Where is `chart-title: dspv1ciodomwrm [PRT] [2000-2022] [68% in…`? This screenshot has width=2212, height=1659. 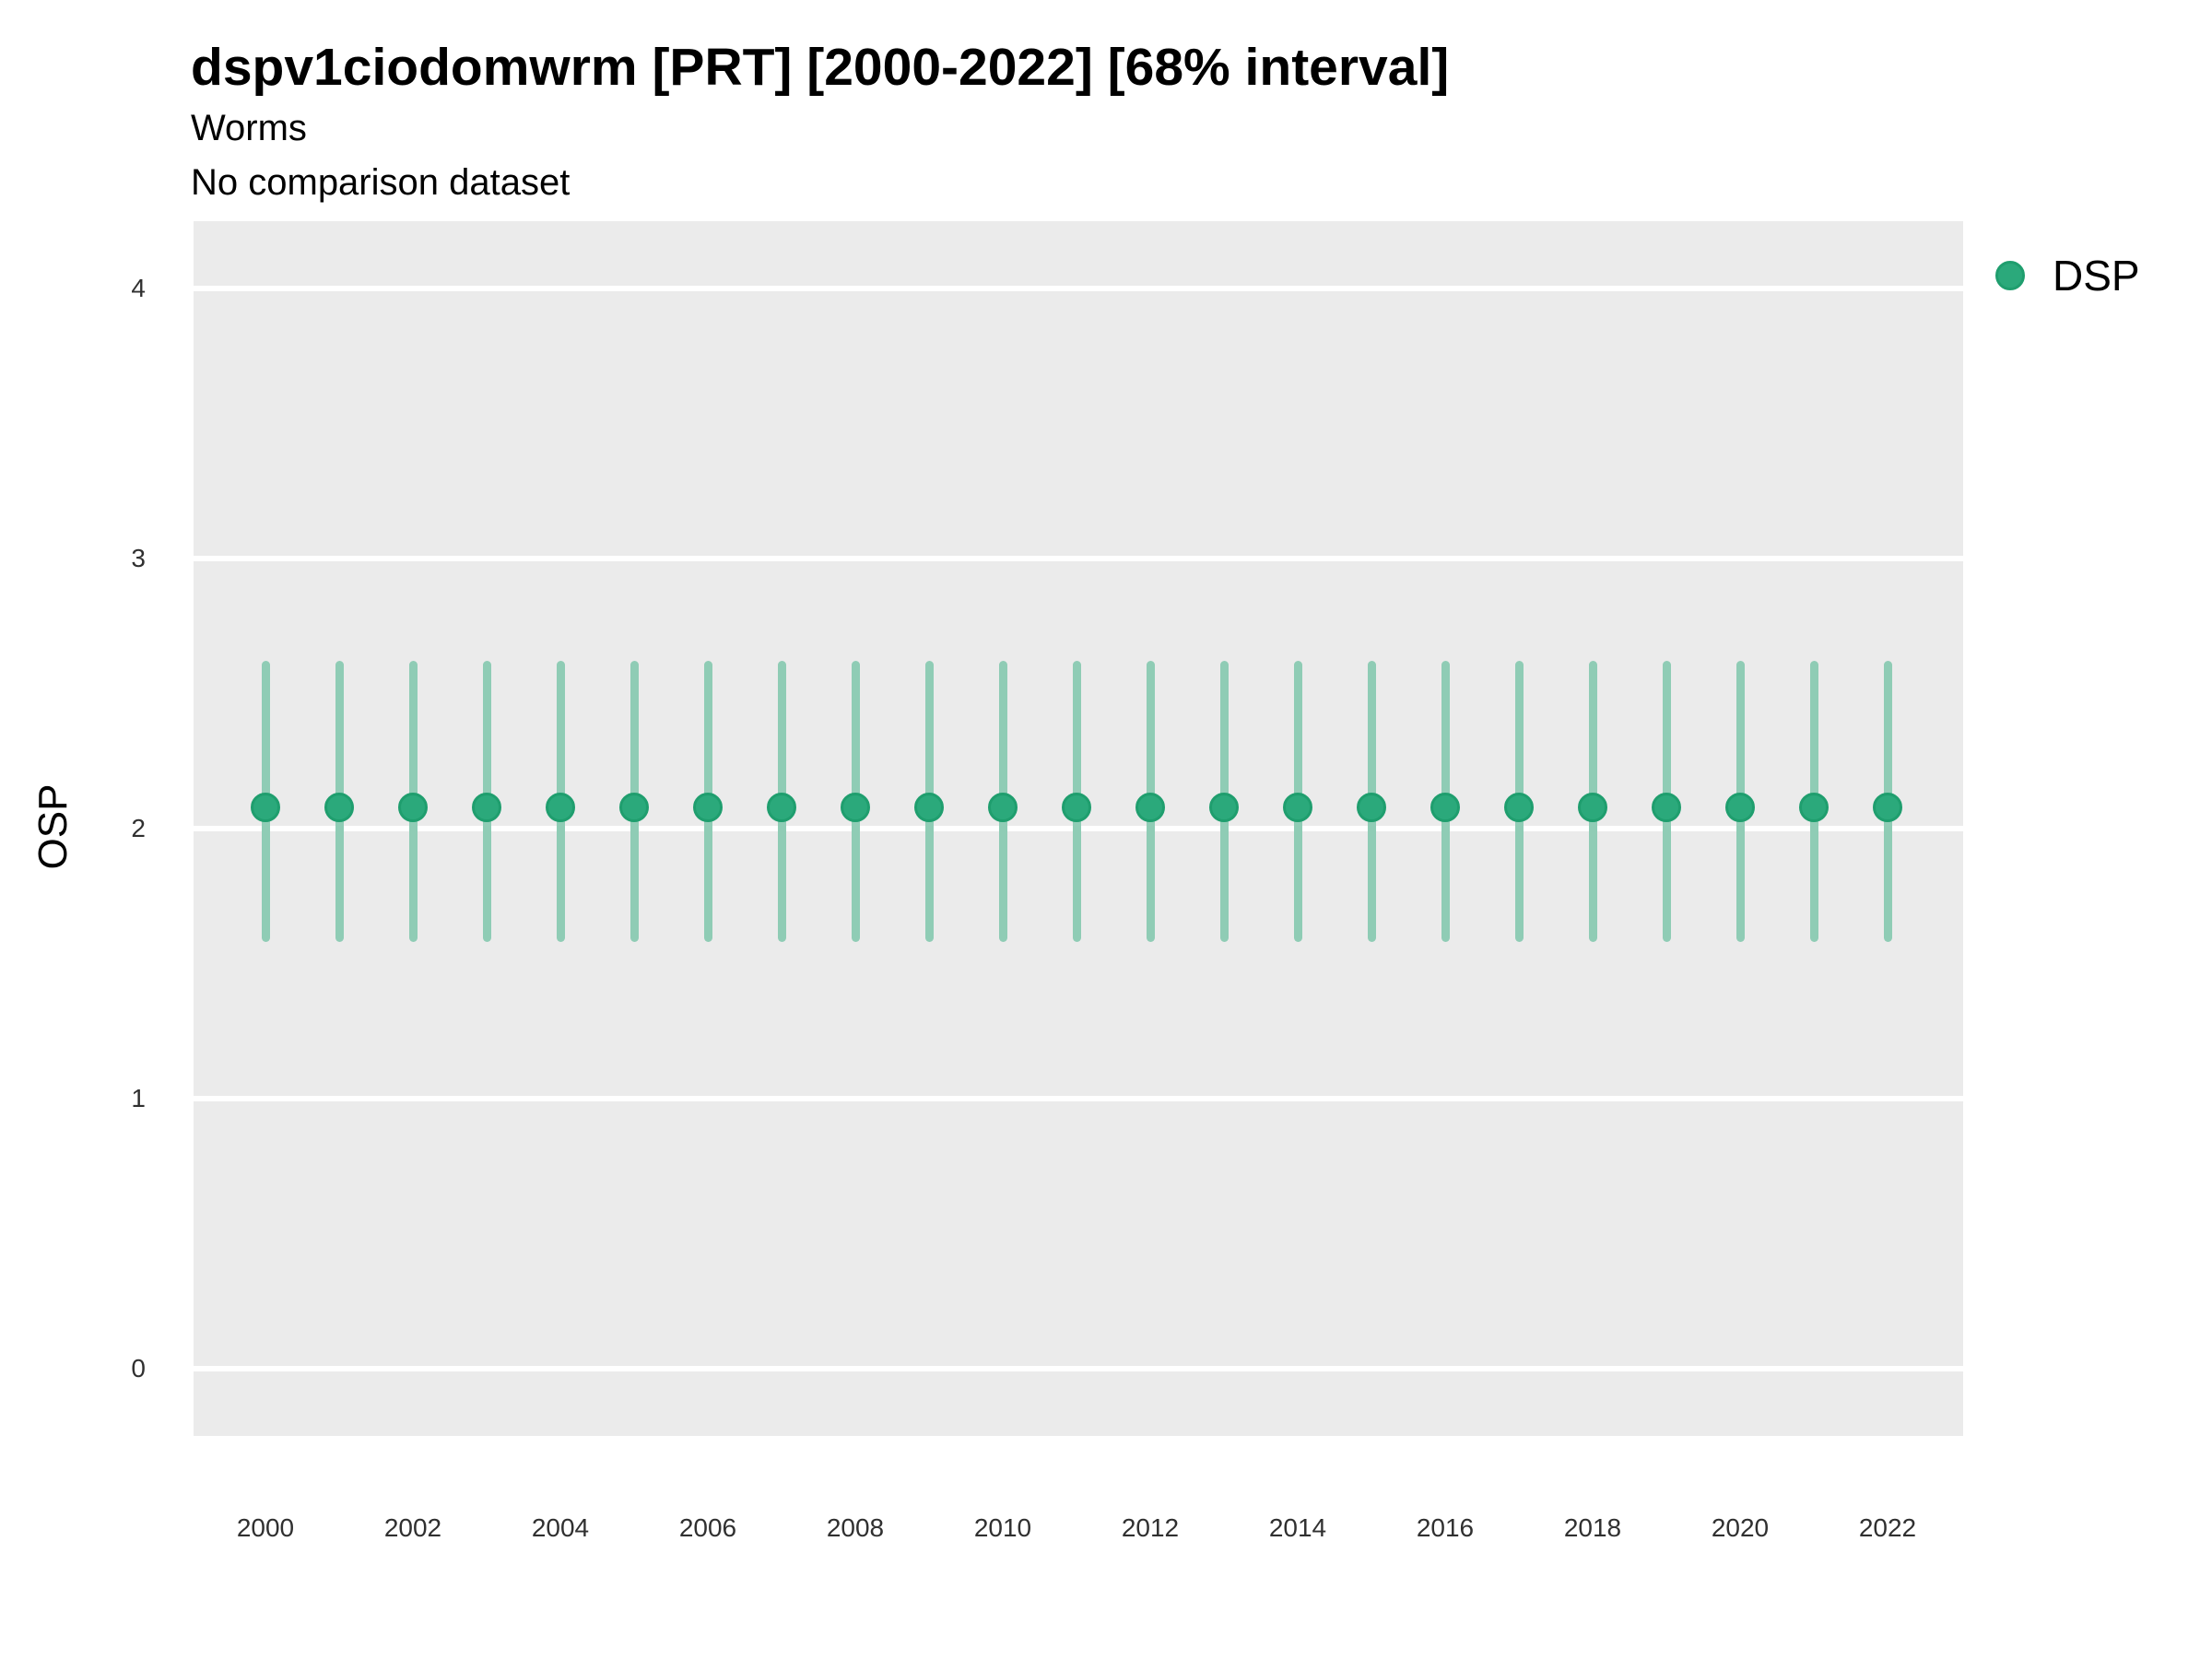
chart-title: dspv1ciodomwrm [PRT] [2000-2022] [68% in… is located at coordinates (820, 67).